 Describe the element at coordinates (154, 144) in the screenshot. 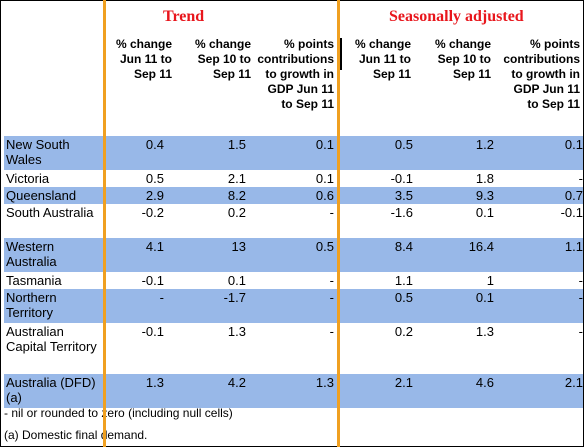

I see `value-cell: 0.4` at that location.